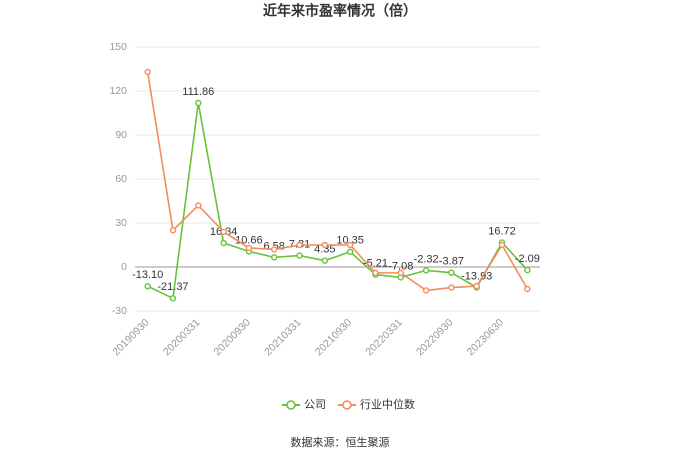 The height and width of the screenshot is (460, 680). I want to click on data-label: 4.35, so click(324, 250).